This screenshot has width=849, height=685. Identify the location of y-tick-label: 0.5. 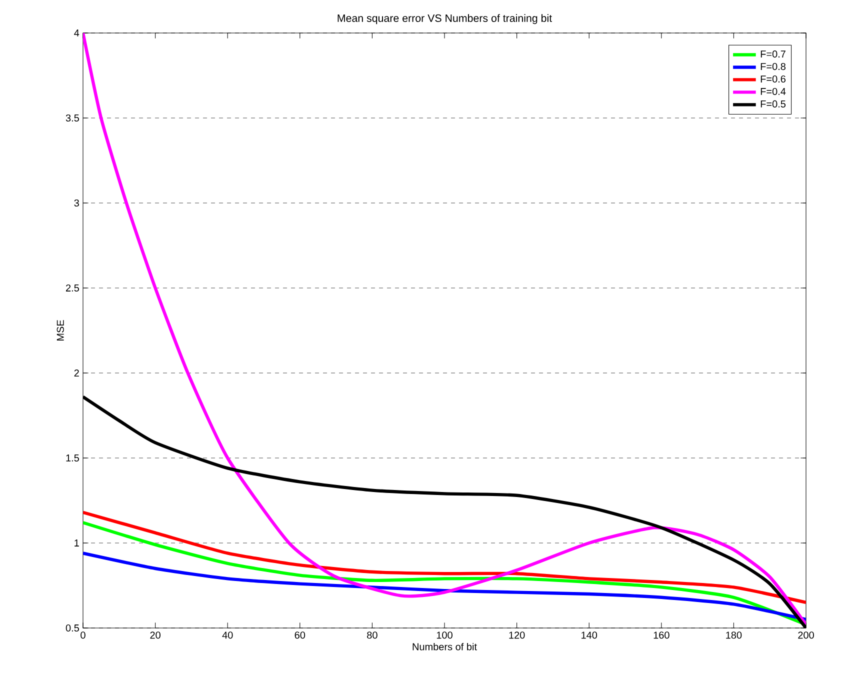
(72, 628).